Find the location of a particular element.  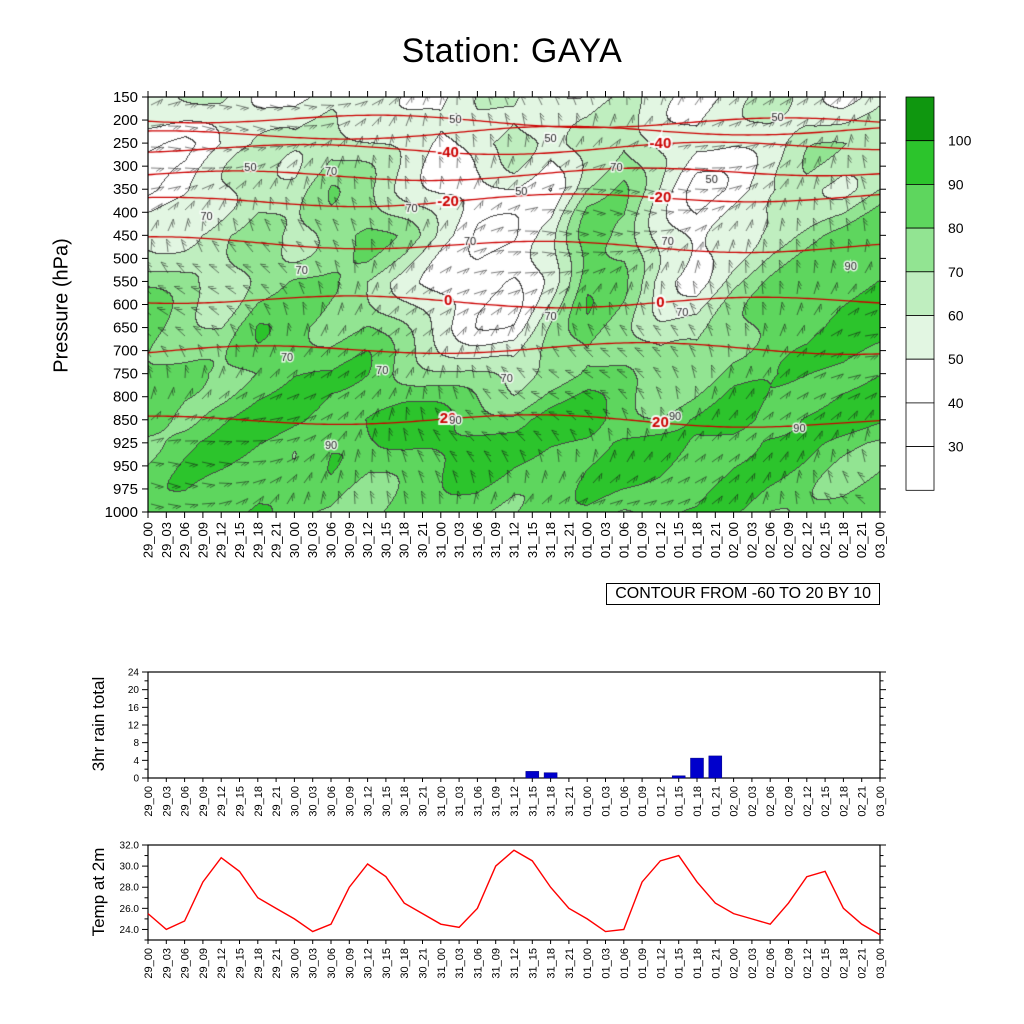

time-tick-label: 30_15 is located at coordinates (387, 801).